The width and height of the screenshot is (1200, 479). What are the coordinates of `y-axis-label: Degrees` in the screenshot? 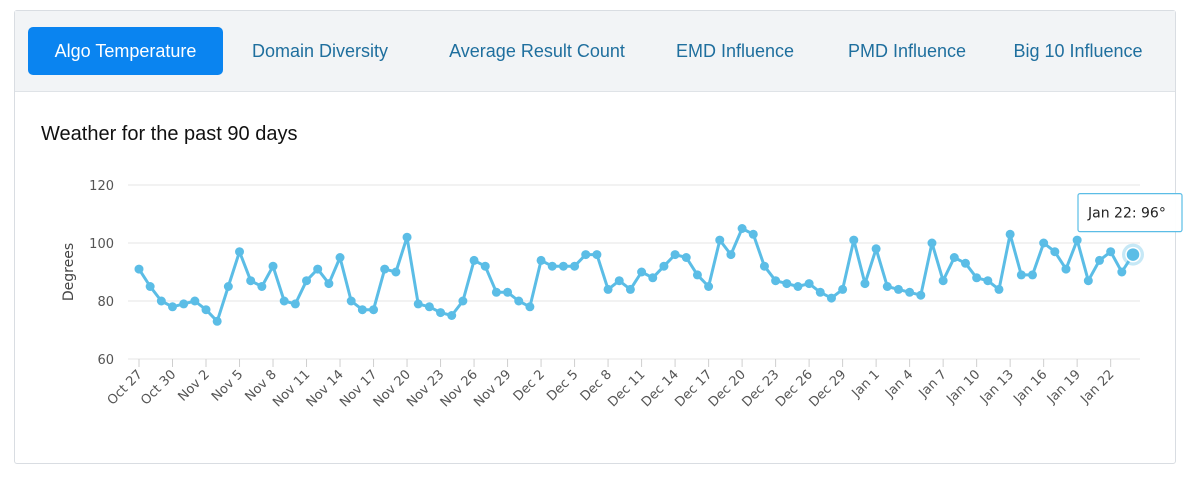 It's located at (69, 272).